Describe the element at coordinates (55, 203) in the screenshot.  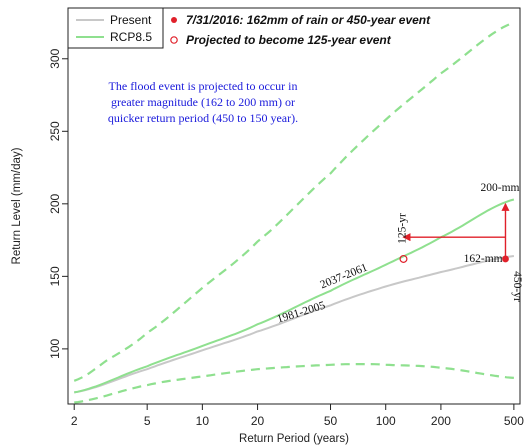
I see `y-tick-label: 200` at that location.